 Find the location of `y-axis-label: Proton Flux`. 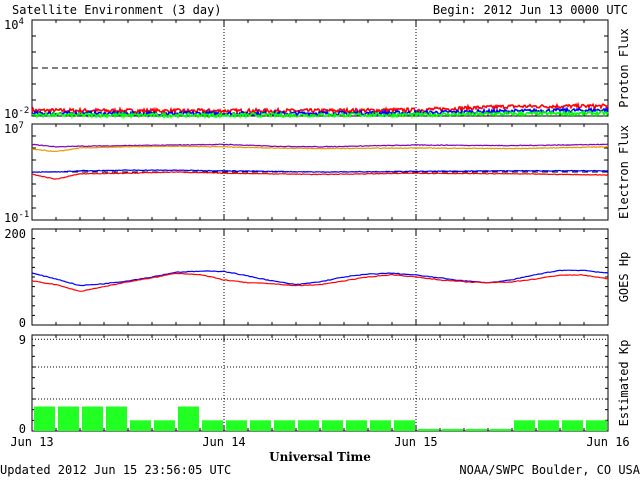

y-axis-label: Proton Flux is located at coordinates (624, 67).